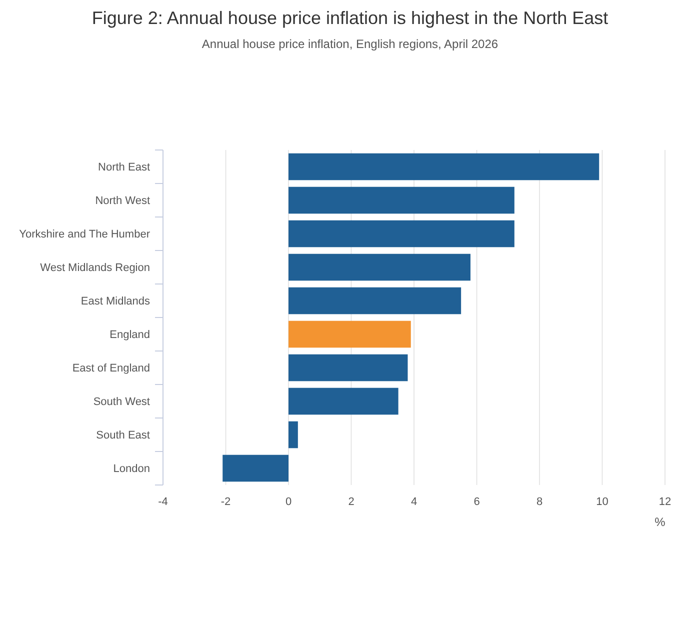  What do you see at coordinates (539, 502) in the screenshot?
I see `x-tick-label: 8` at bounding box center [539, 502].